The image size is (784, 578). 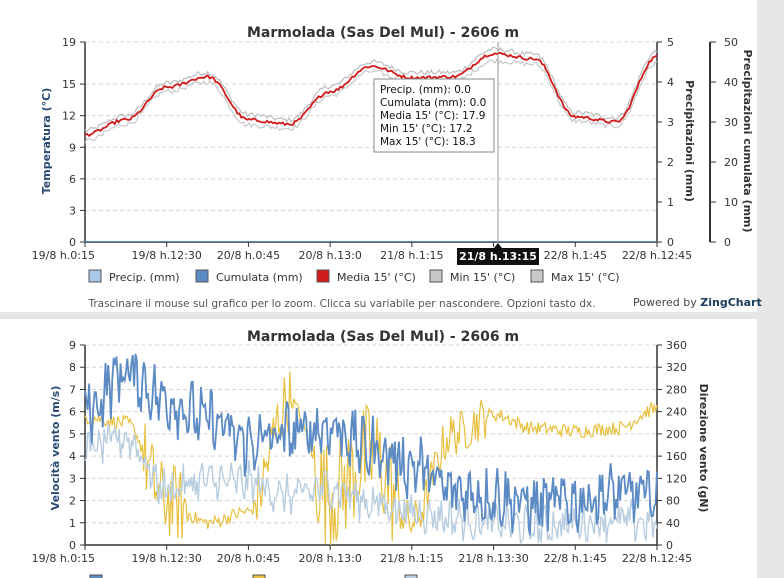 What do you see at coordinates (72, 501) in the screenshot?
I see `y-left-tick-label: 2` at bounding box center [72, 501].